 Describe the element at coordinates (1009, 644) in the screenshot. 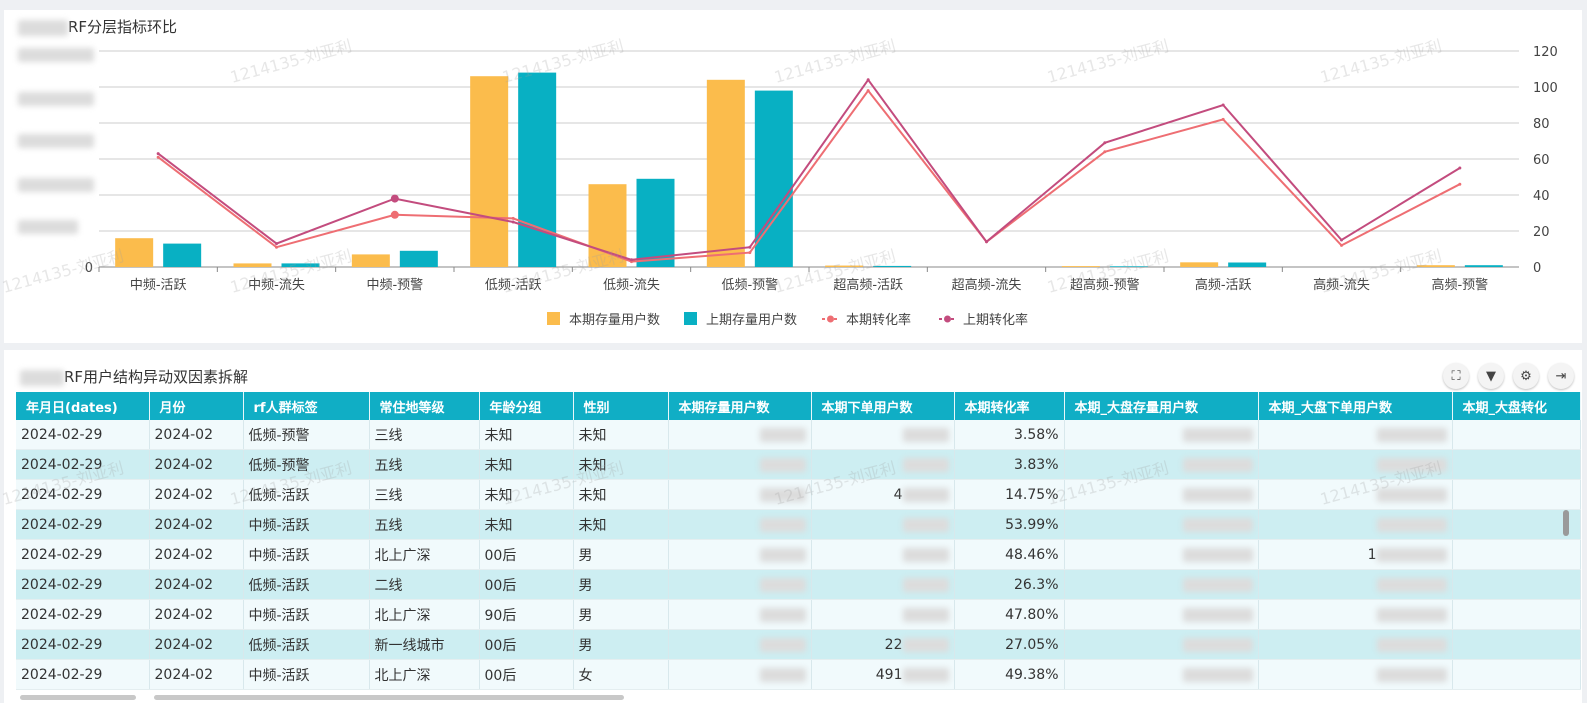

I see `table-cell: 27.05%` at that location.